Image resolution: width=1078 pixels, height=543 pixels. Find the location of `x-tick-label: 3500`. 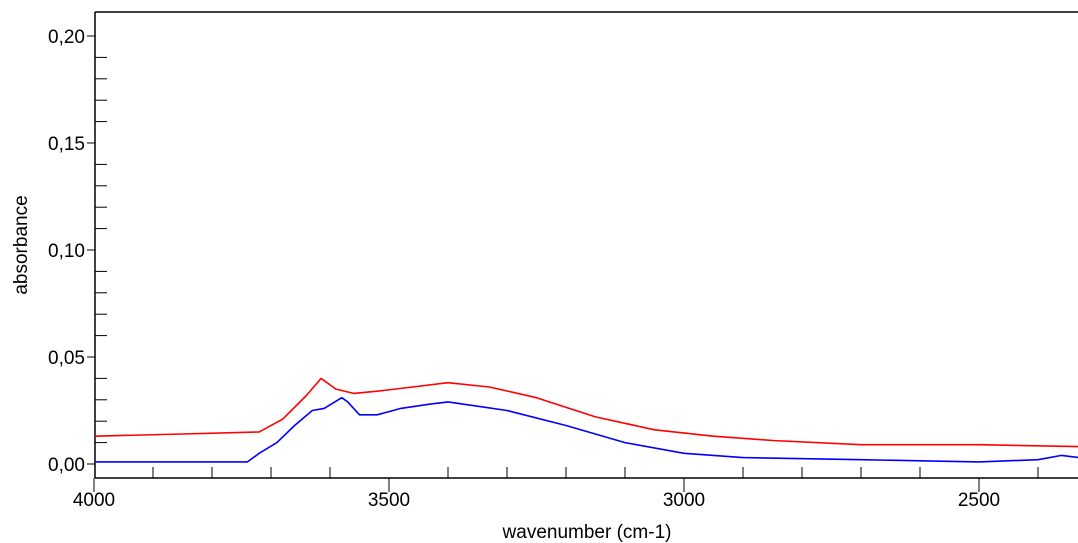

x-tick-label: 3500 is located at coordinates (389, 500).